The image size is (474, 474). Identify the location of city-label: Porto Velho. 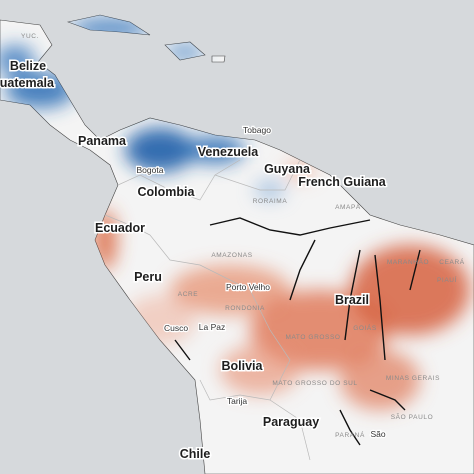
(248, 287).